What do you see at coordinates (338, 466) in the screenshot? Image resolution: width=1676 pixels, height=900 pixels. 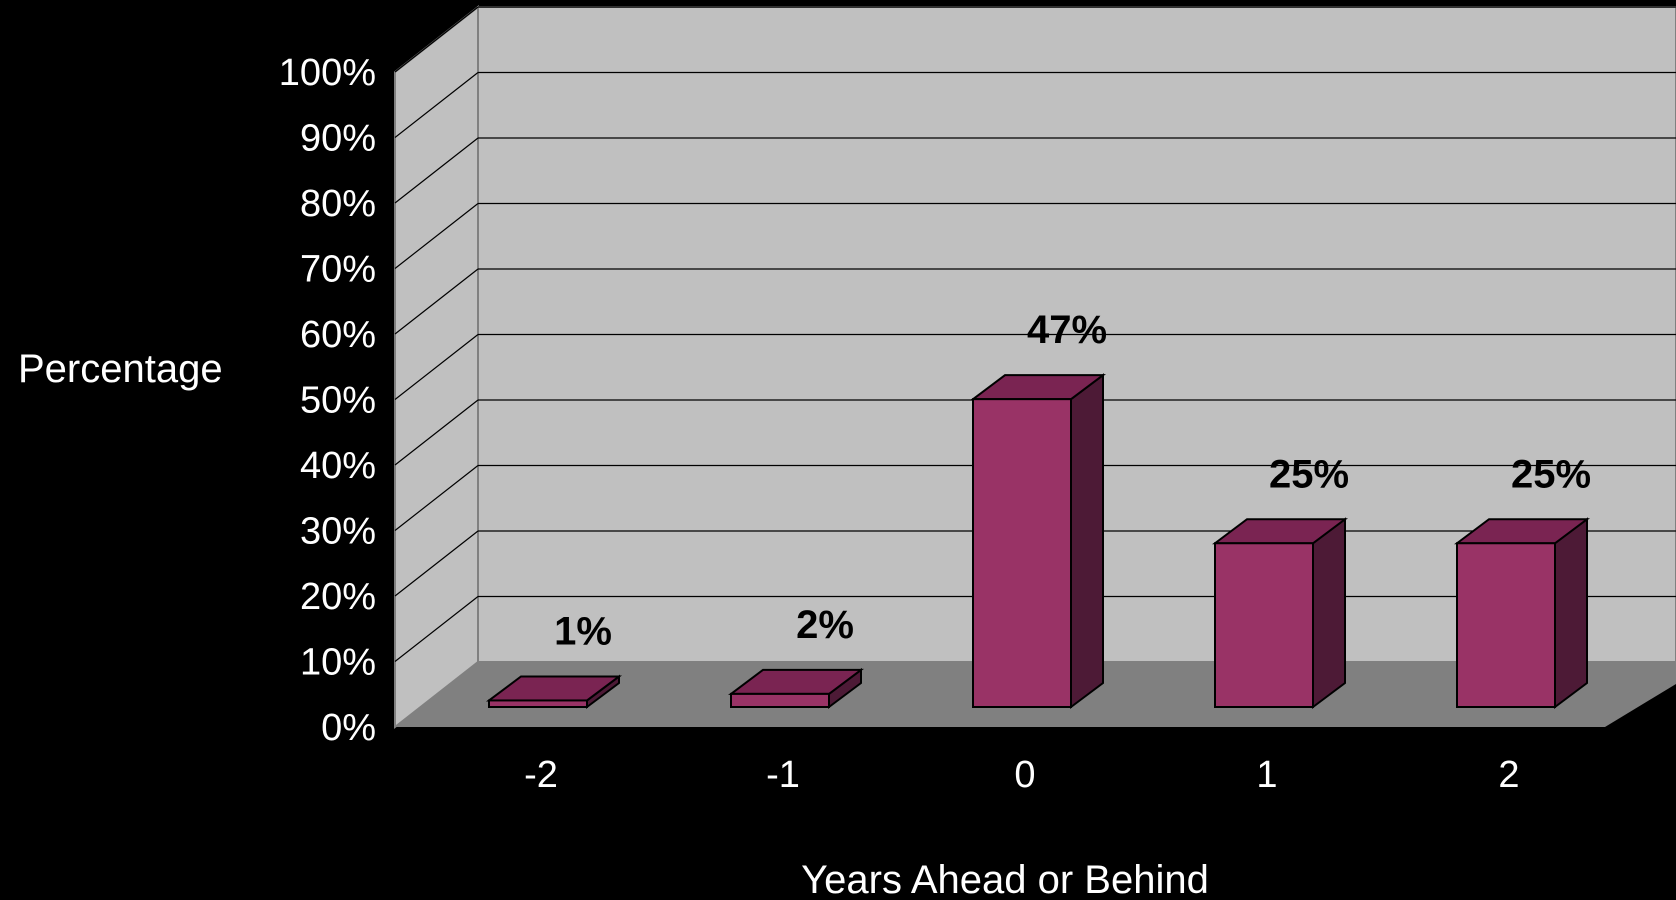 I see `y-tick-label: 40%` at bounding box center [338, 466].